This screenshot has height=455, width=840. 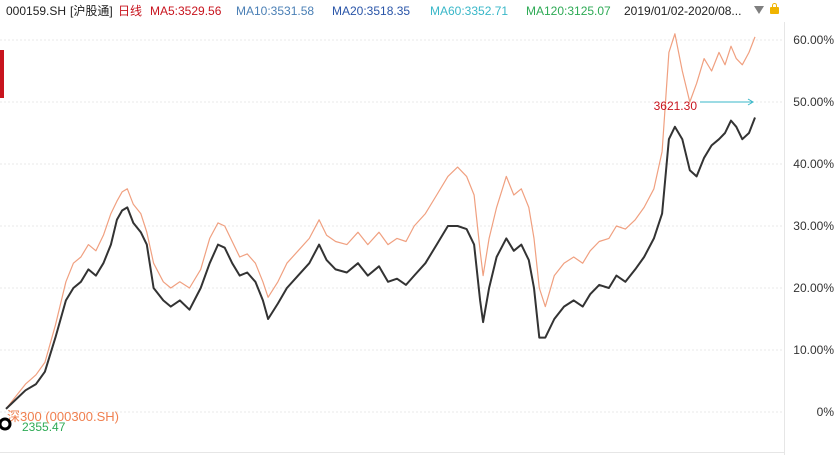 I want to click on orange-series-label: 深300 (000300.SH), so click(x=63, y=416).